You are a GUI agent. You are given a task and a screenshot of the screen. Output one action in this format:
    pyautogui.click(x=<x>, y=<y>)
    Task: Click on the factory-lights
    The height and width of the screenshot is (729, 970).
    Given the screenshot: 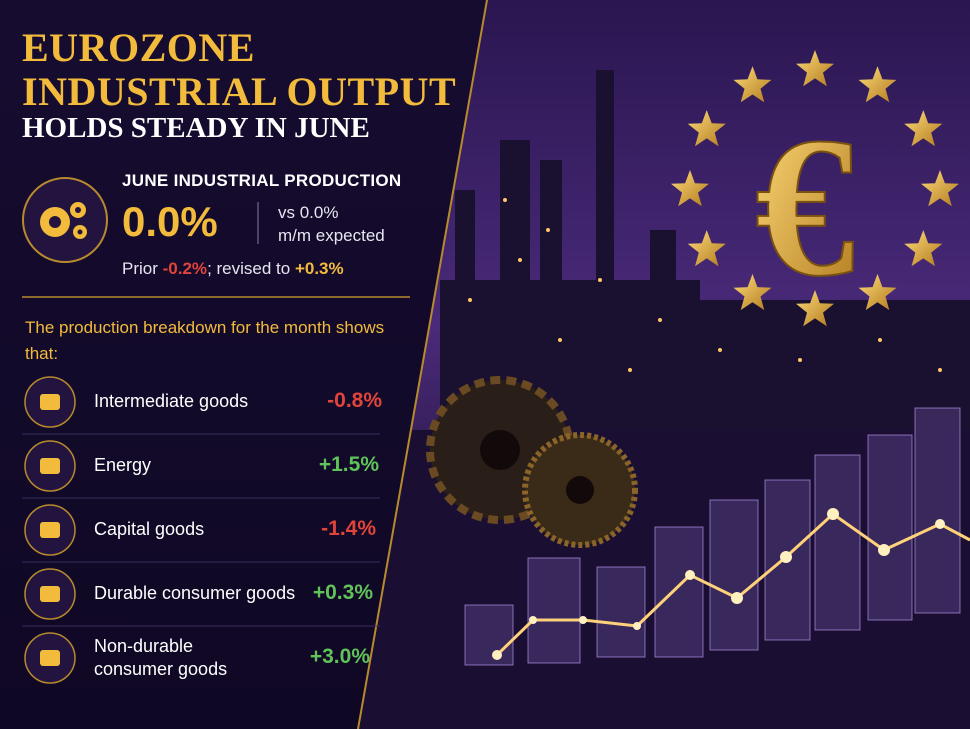 What is the action you would take?
    pyautogui.click(x=705, y=285)
    